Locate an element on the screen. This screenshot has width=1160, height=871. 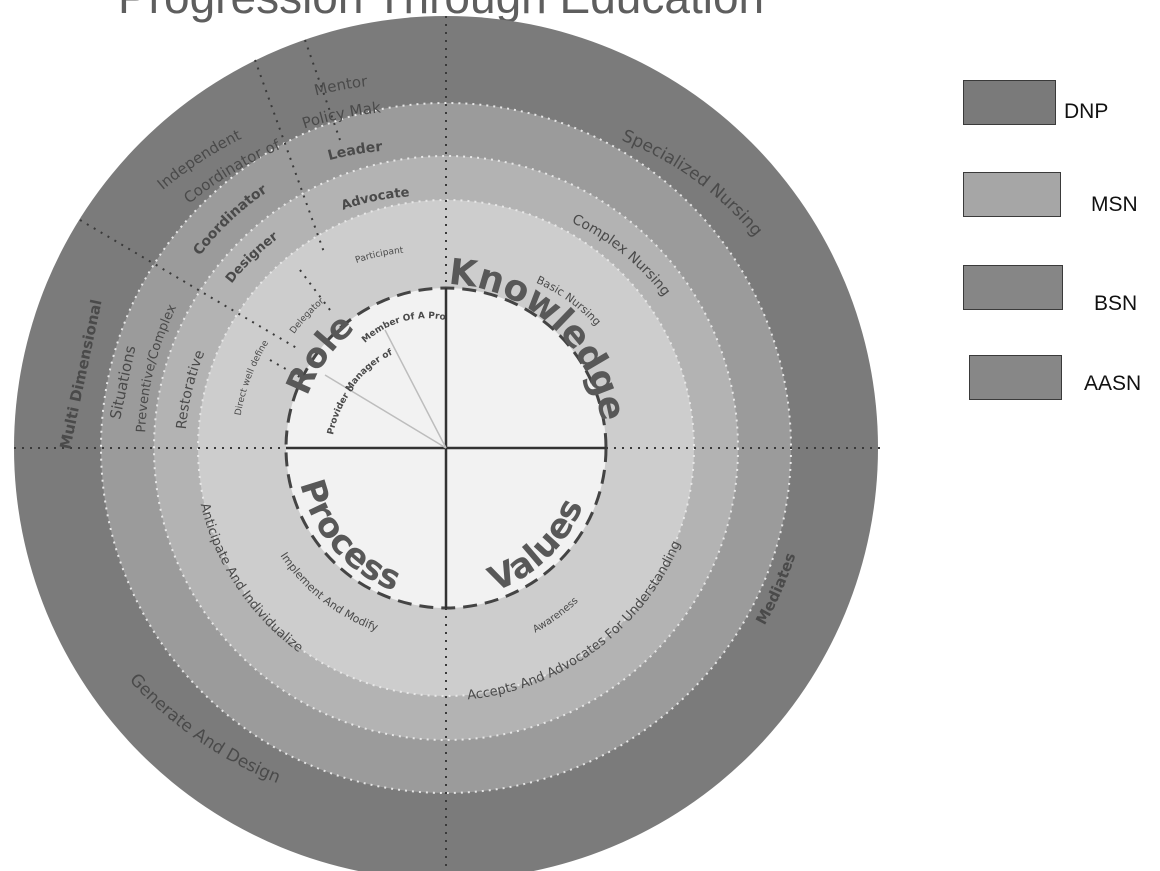
legend-label-dnp: DNP is located at coordinates (1086, 111).